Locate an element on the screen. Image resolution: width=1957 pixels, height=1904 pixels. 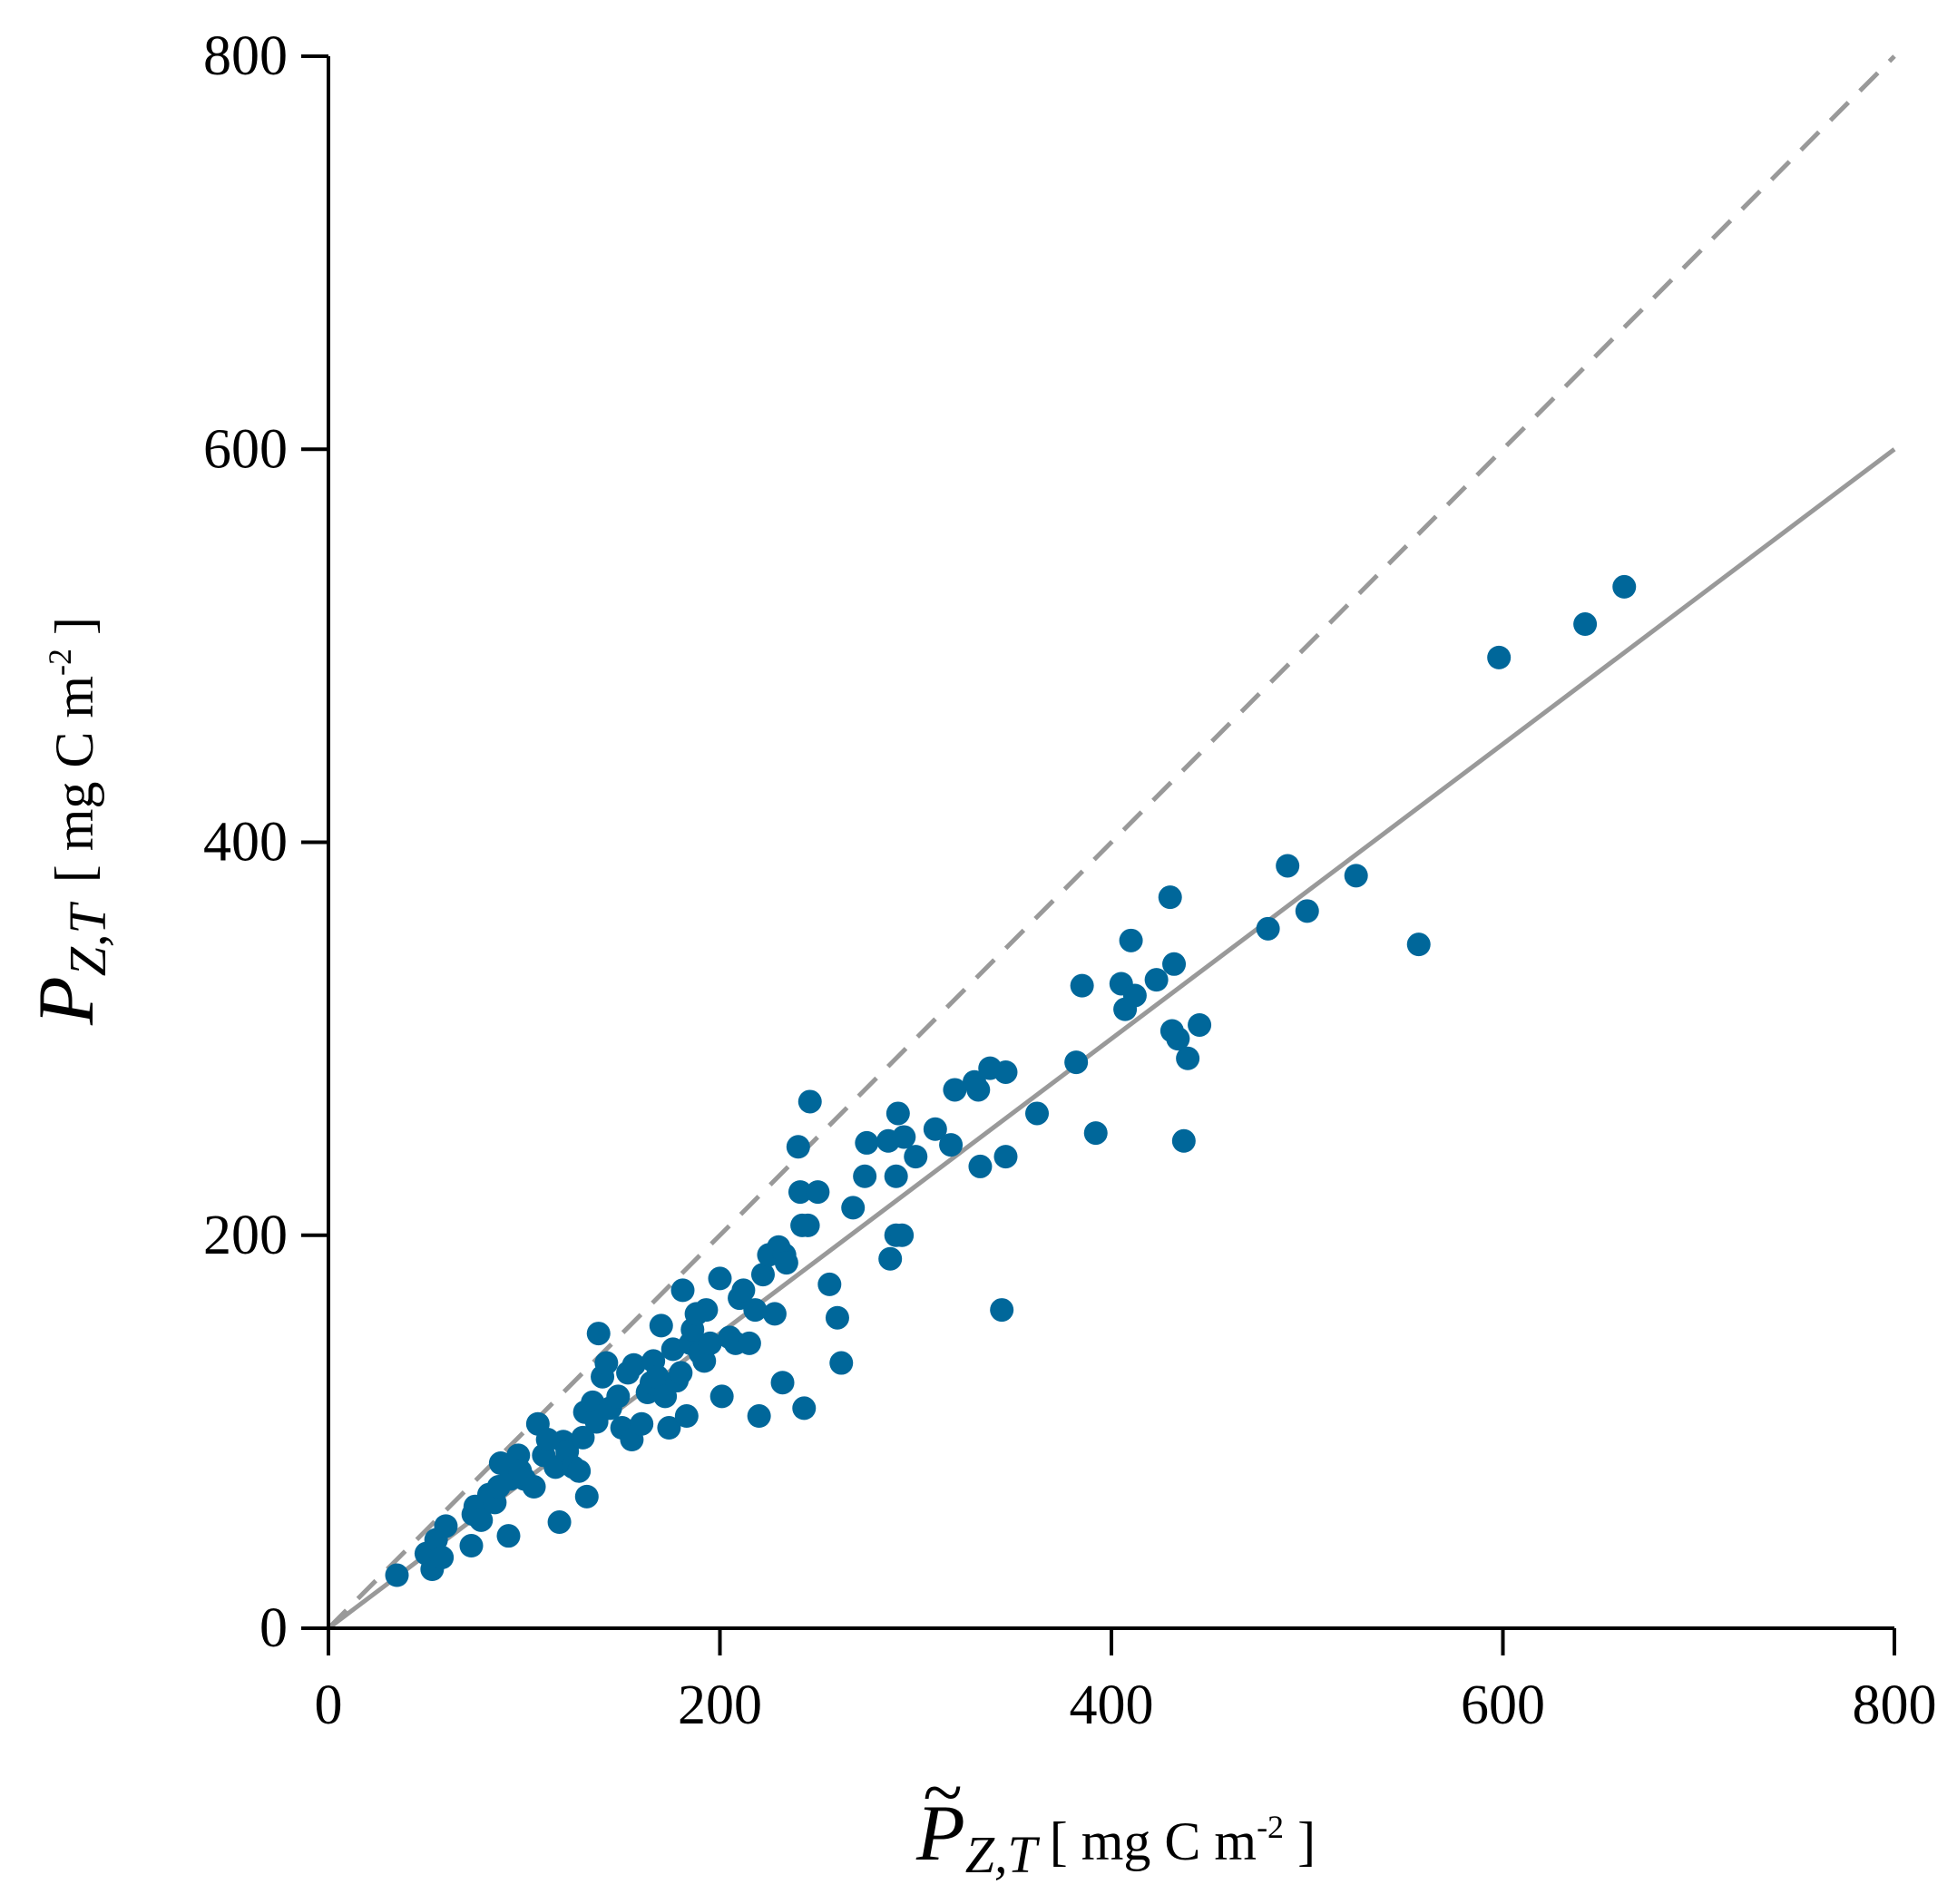
x-tick-label: 800 is located at coordinates (1895, 1706).